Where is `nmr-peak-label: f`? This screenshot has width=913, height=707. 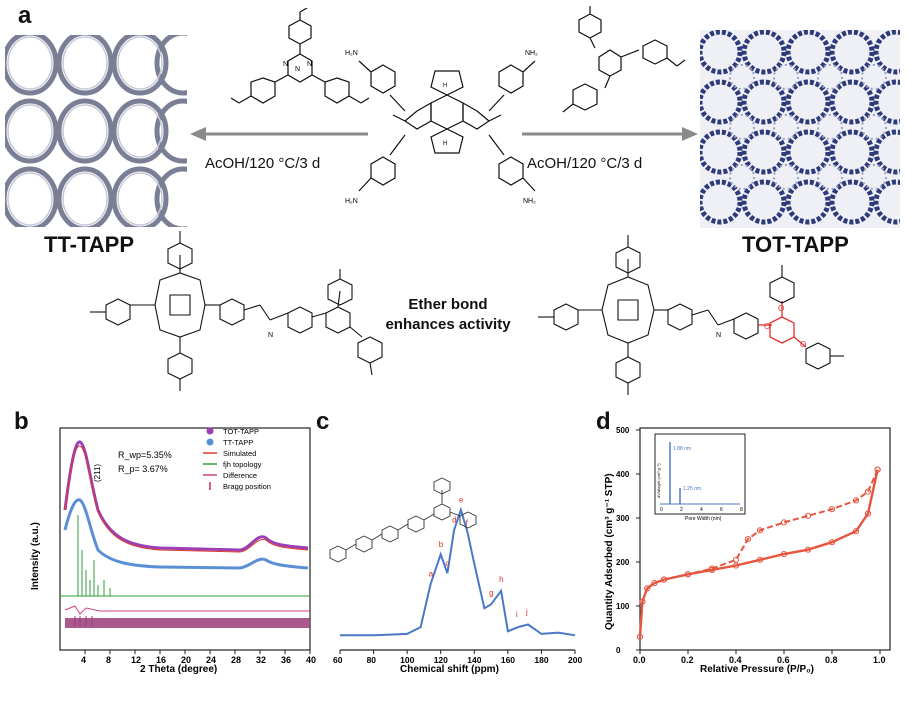
nmr-peak-label: f is located at coordinates (467, 522).